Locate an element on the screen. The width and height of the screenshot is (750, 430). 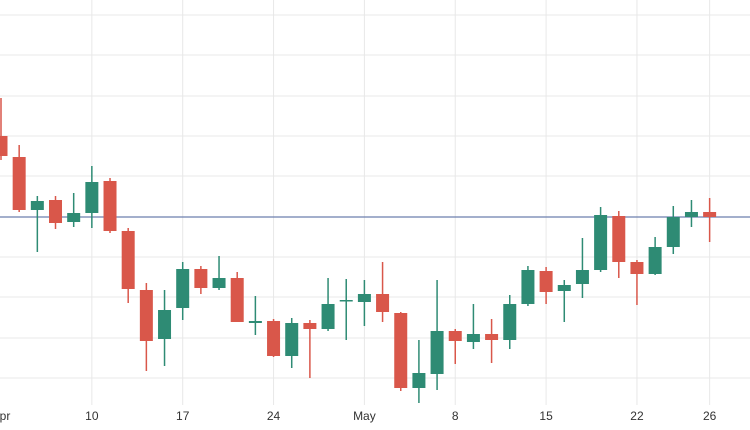
x-tick-label: Apr is located at coordinates (5, 416).